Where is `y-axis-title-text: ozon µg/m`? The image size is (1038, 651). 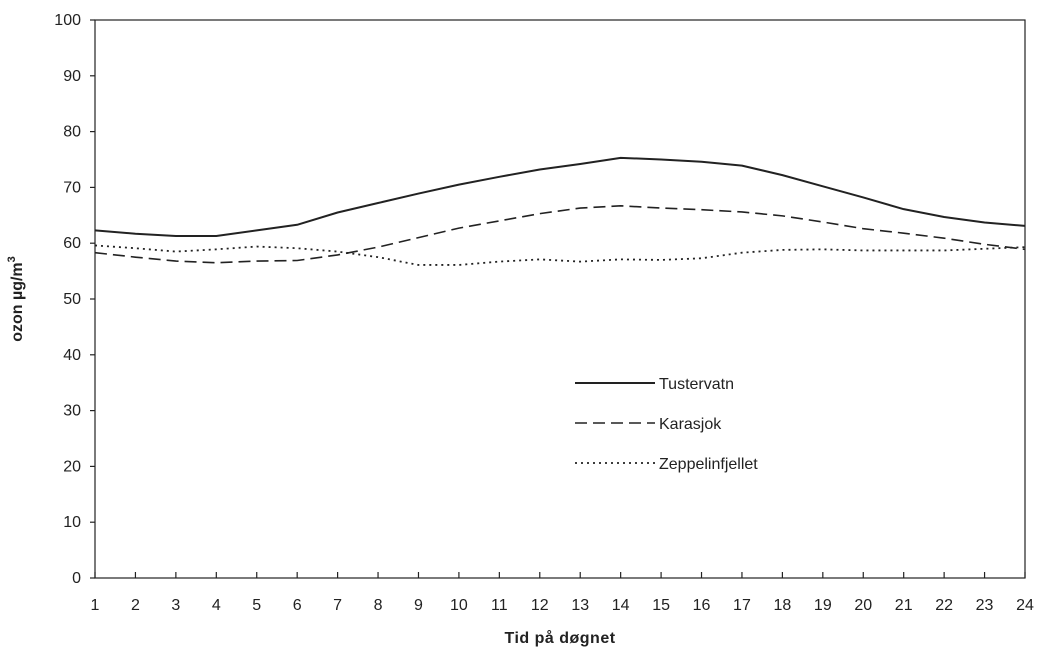 y-axis-title-text: ozon µg/m is located at coordinates (17, 301).